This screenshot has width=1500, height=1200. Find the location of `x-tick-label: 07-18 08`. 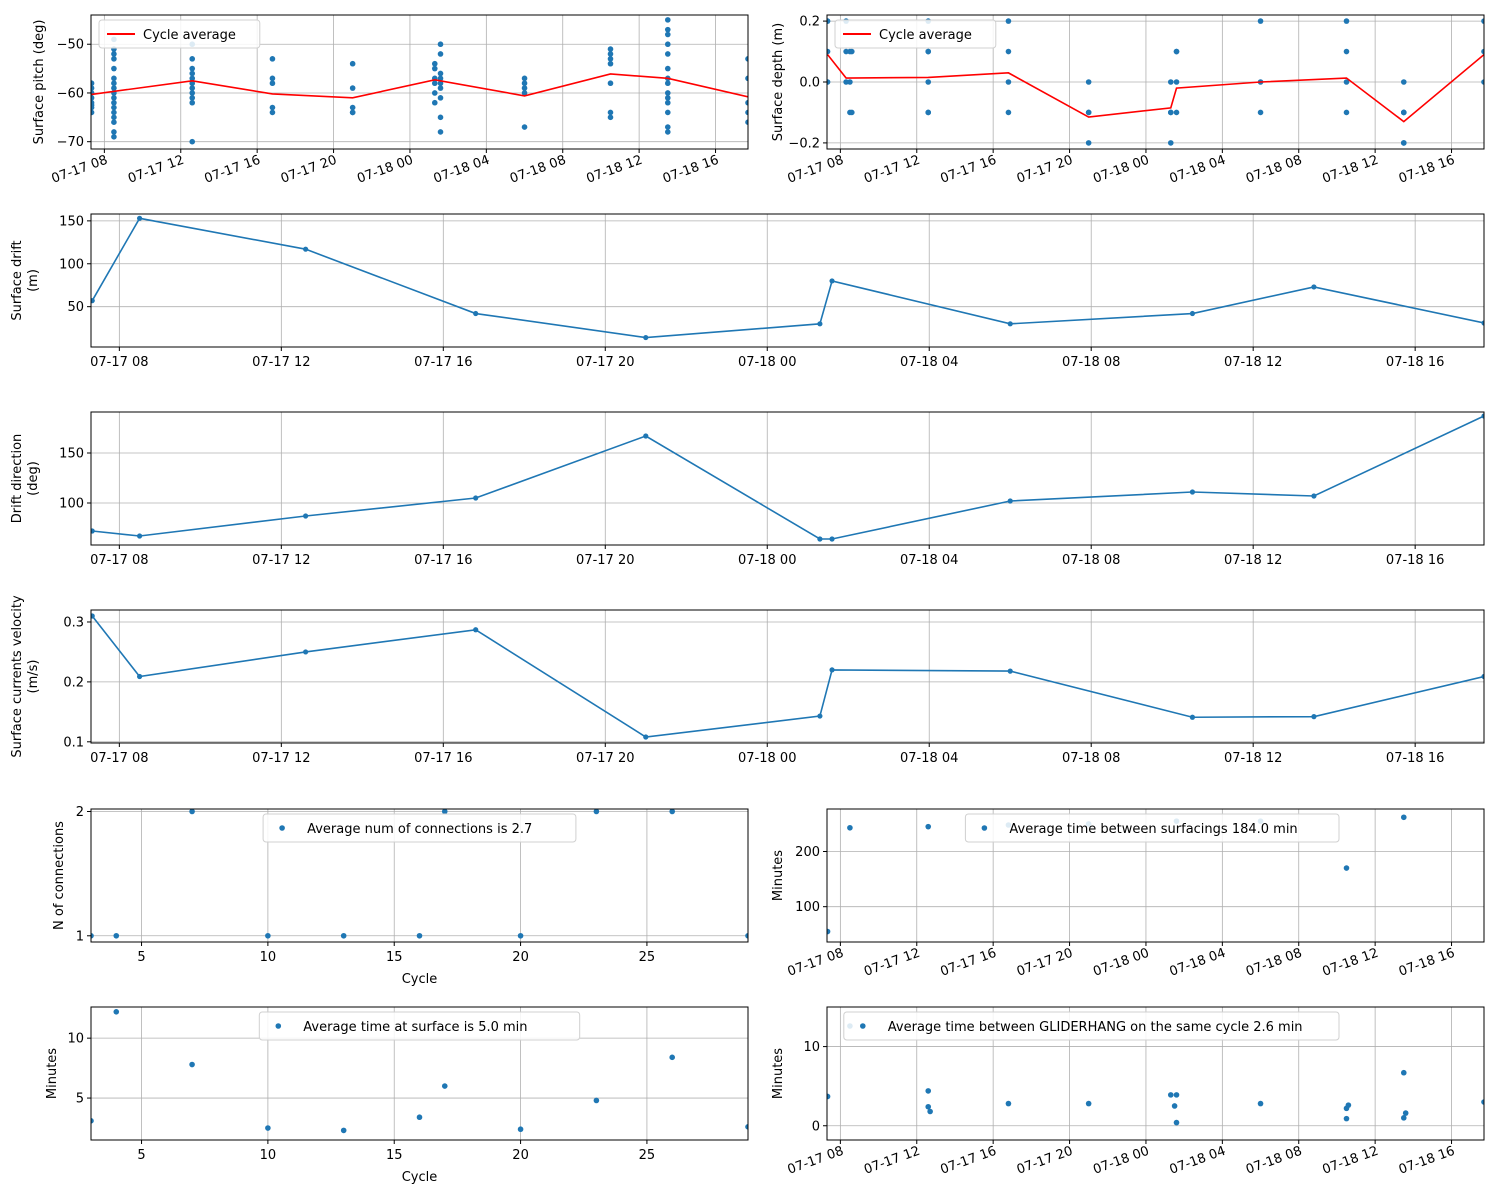

x-tick-label: 07-18 08 is located at coordinates (1274, 963).